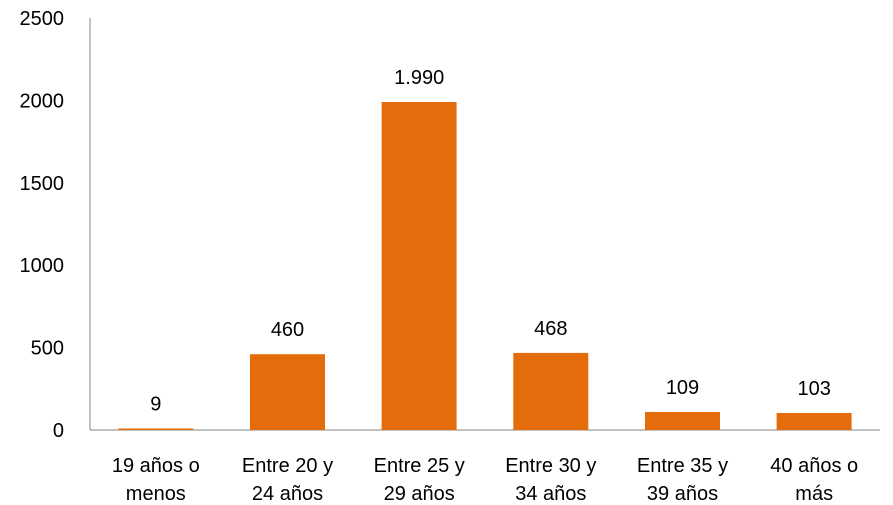  I want to click on category-label: Entre 20 y 24 años, so click(287, 480).